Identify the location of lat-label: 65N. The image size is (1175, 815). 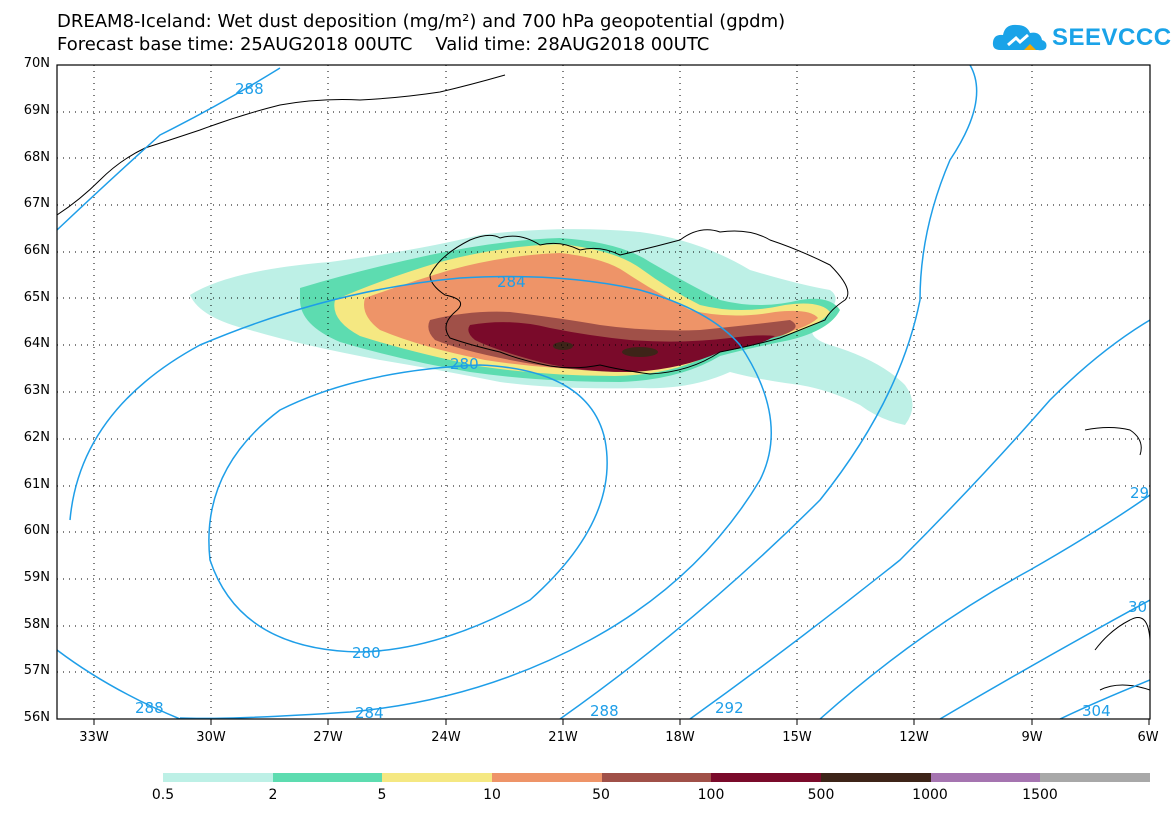
(36, 297).